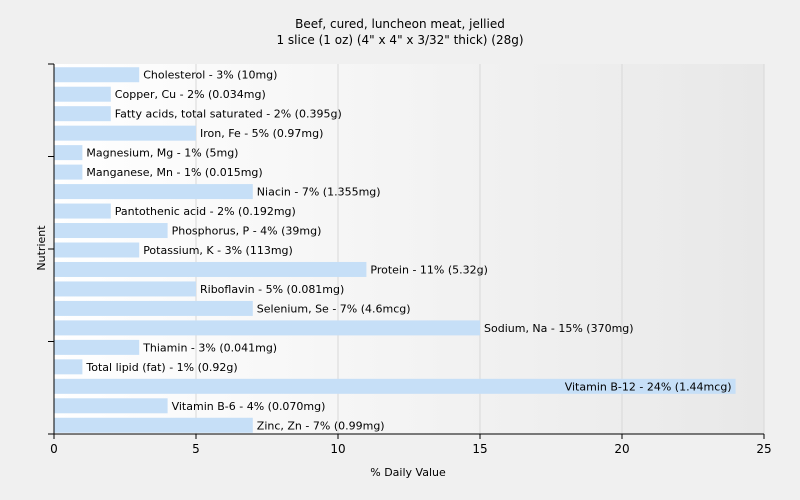  What do you see at coordinates (648, 386) in the screenshot?
I see `bar-label: Vitamin B-12 - 24% (1.44mcg)` at bounding box center [648, 386].